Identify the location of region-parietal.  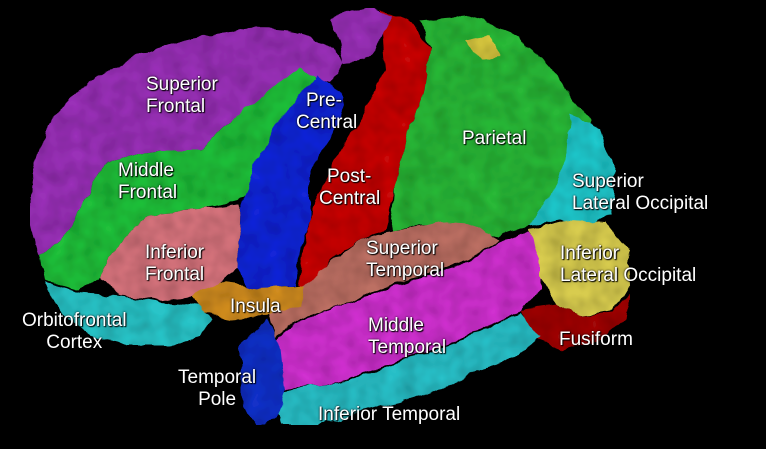
(490, 125).